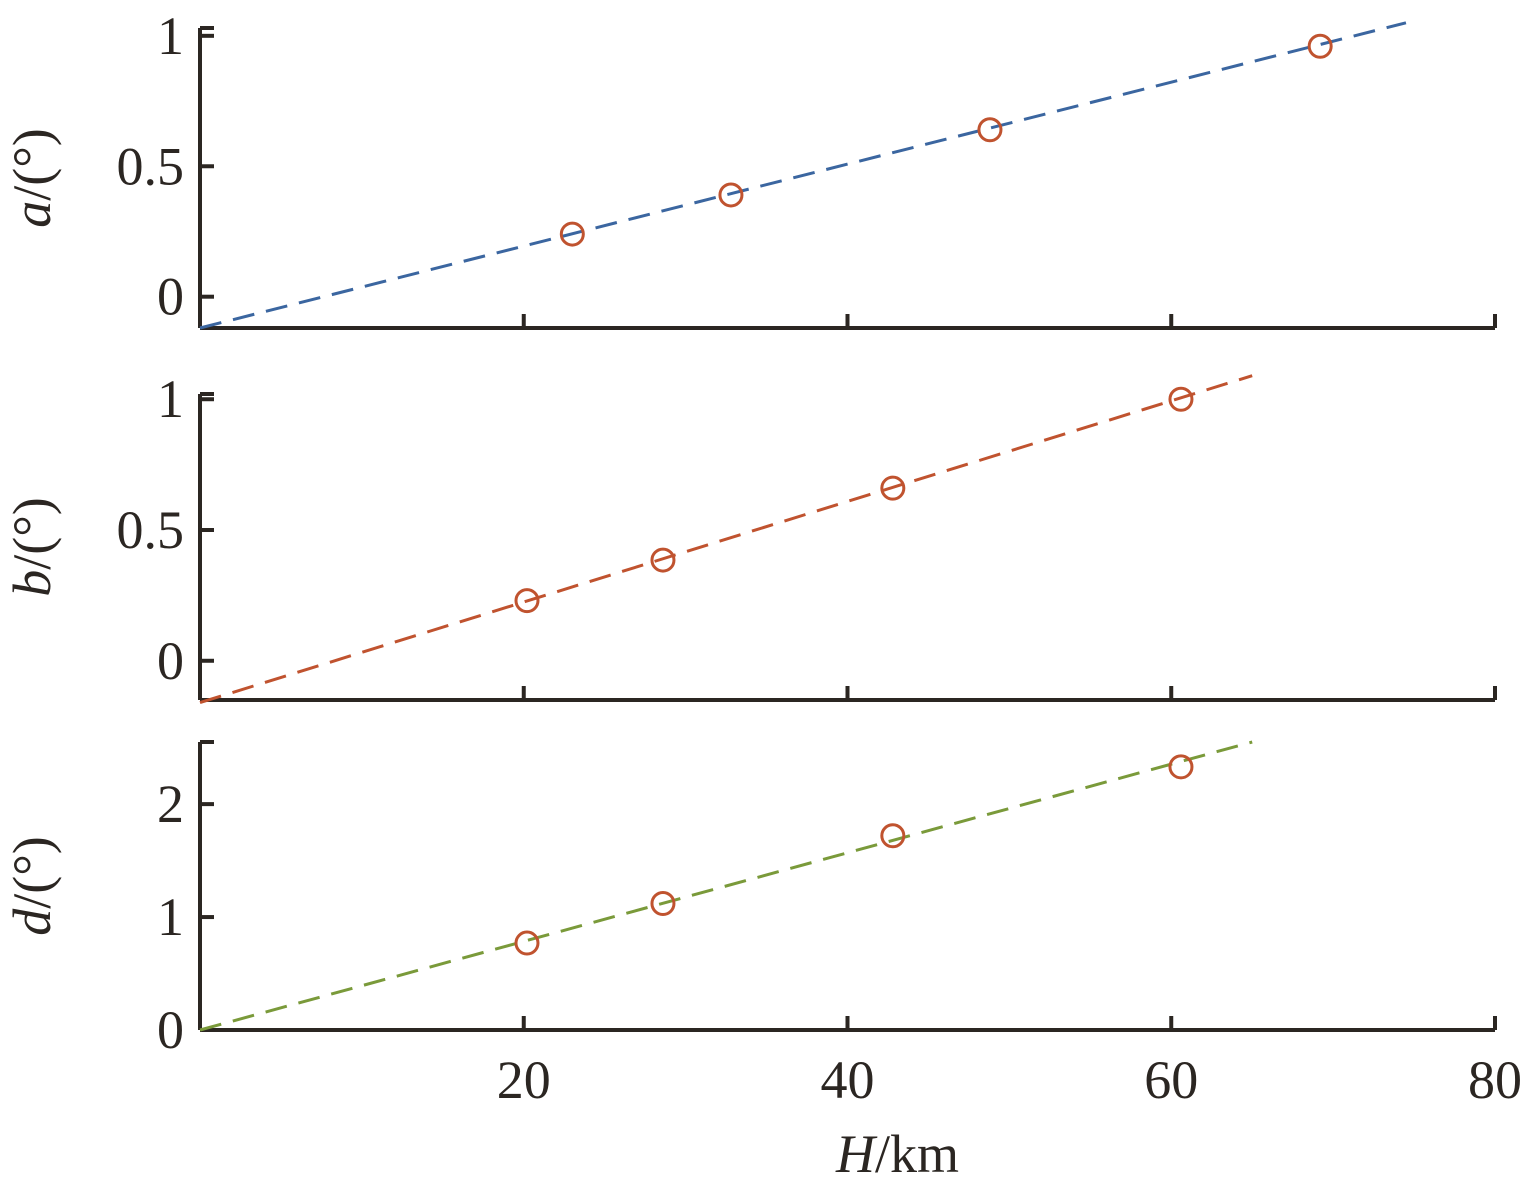 The width and height of the screenshot is (1525, 1184). What do you see at coordinates (32, 178) in the screenshot?
I see `y-axis-label: a/(°)` at bounding box center [32, 178].